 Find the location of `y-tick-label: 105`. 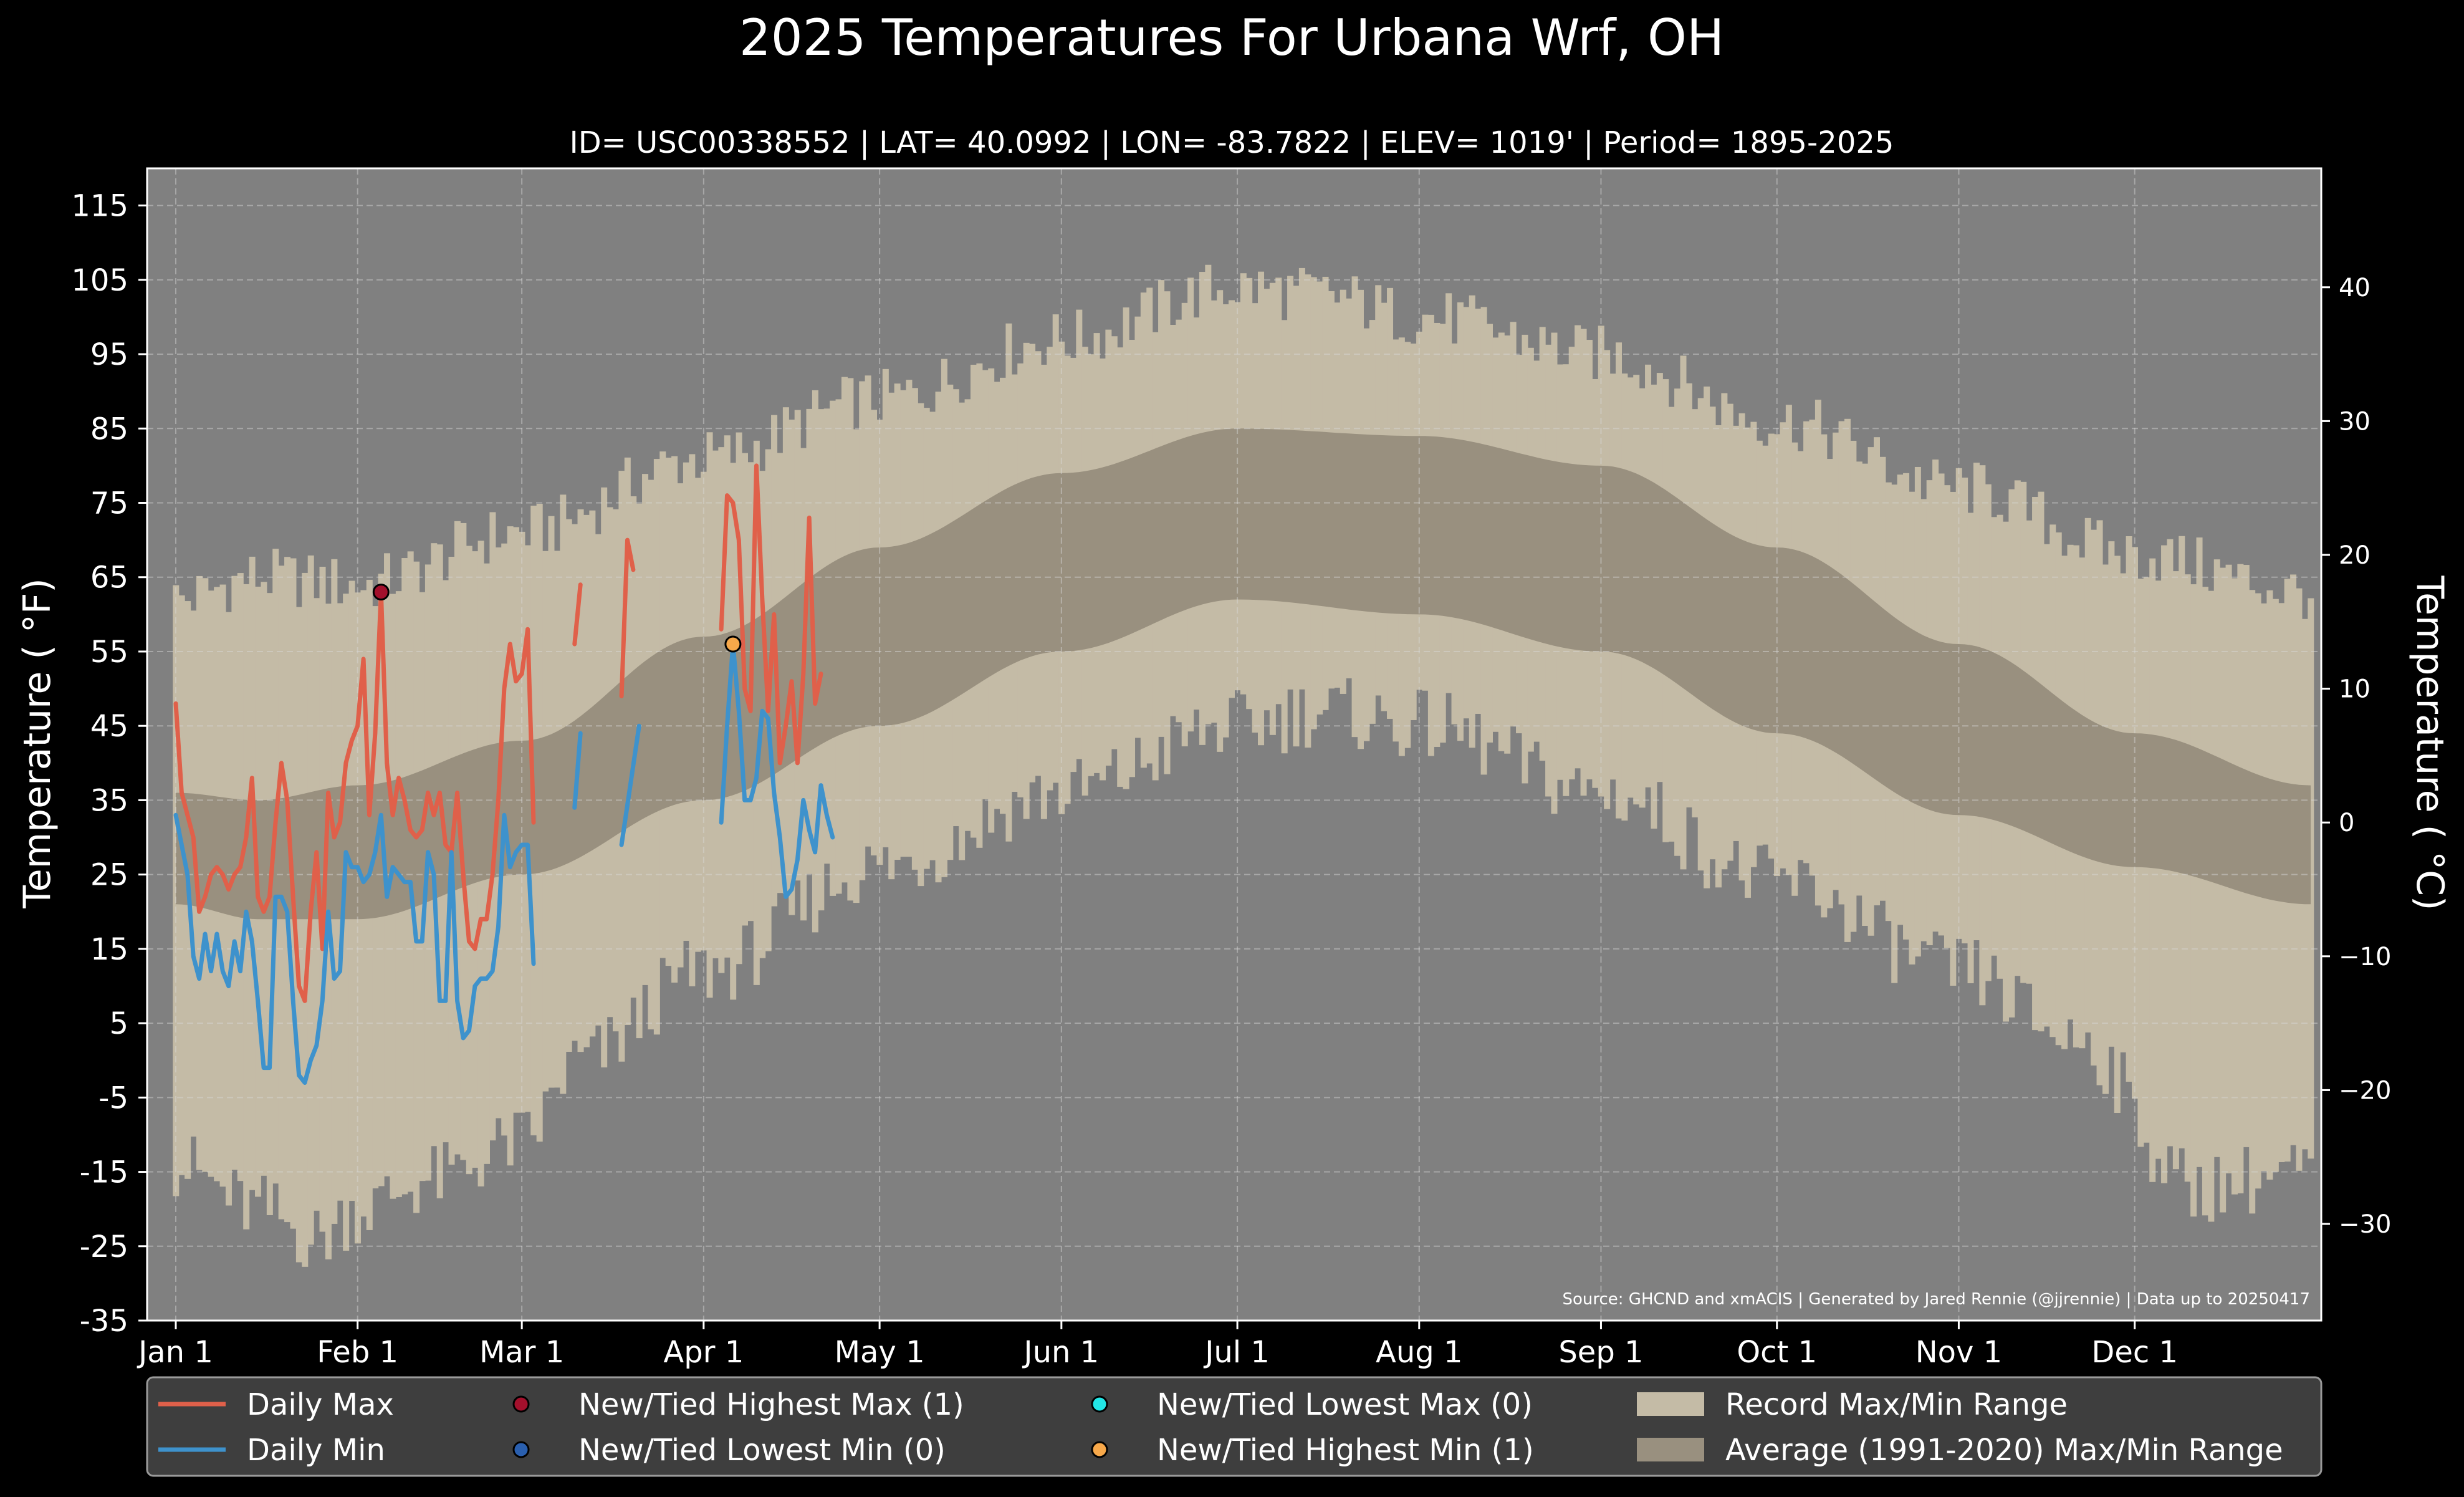

y-tick-label: 105 is located at coordinates (100, 280).